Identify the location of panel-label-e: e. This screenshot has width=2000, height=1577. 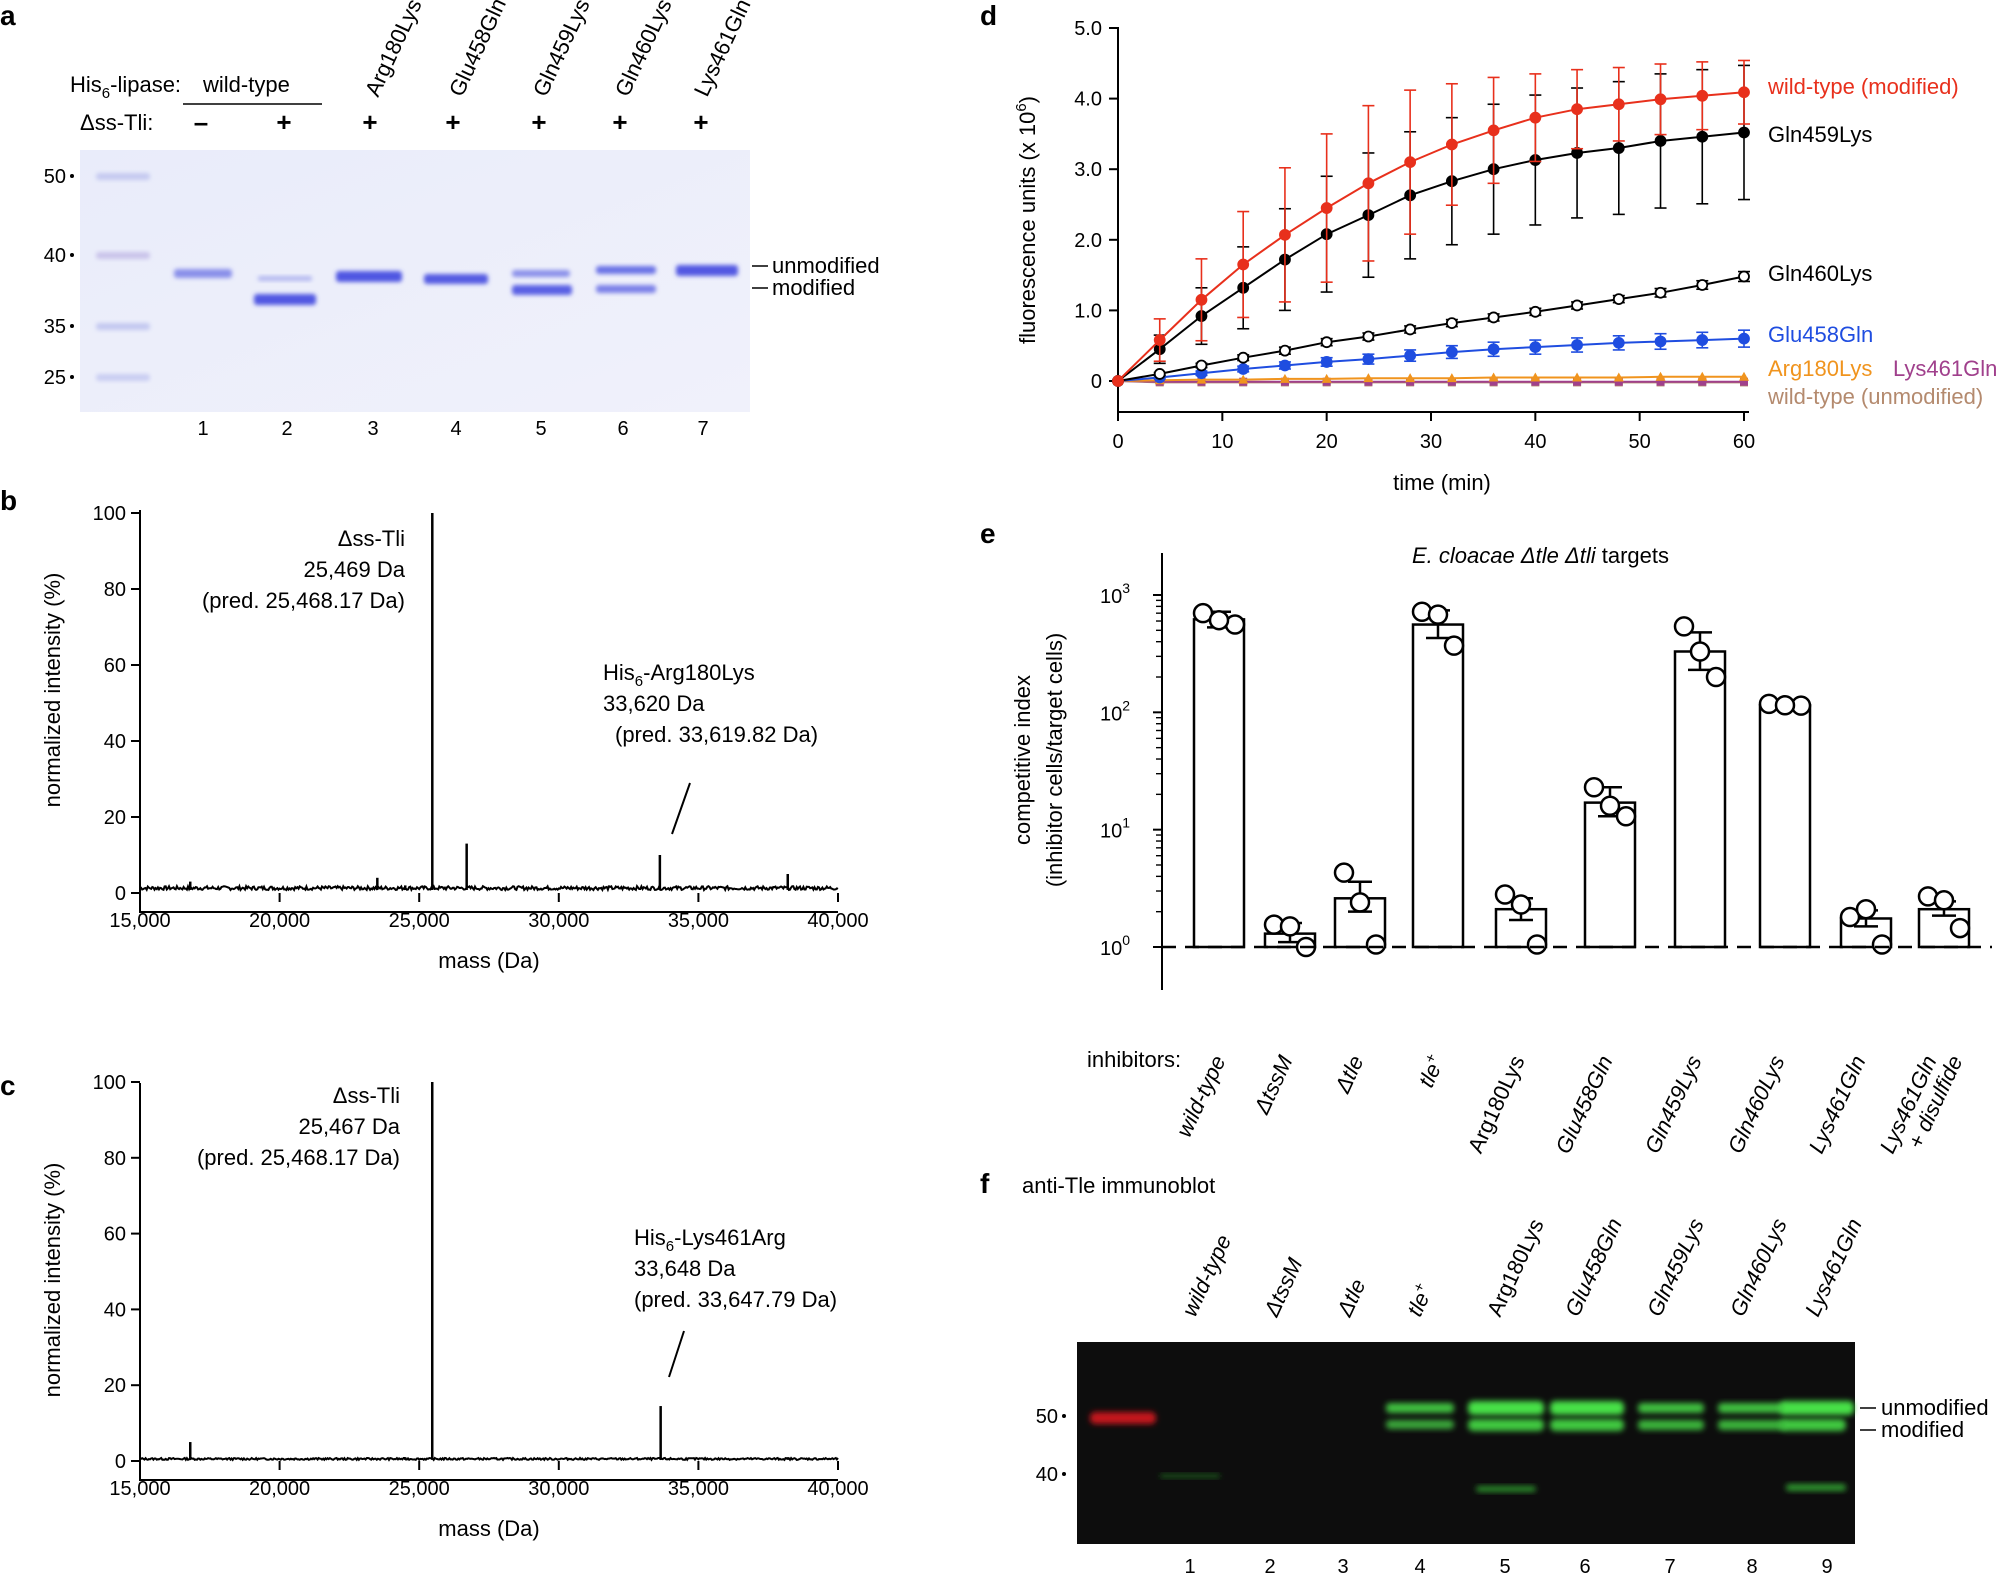
(988, 533).